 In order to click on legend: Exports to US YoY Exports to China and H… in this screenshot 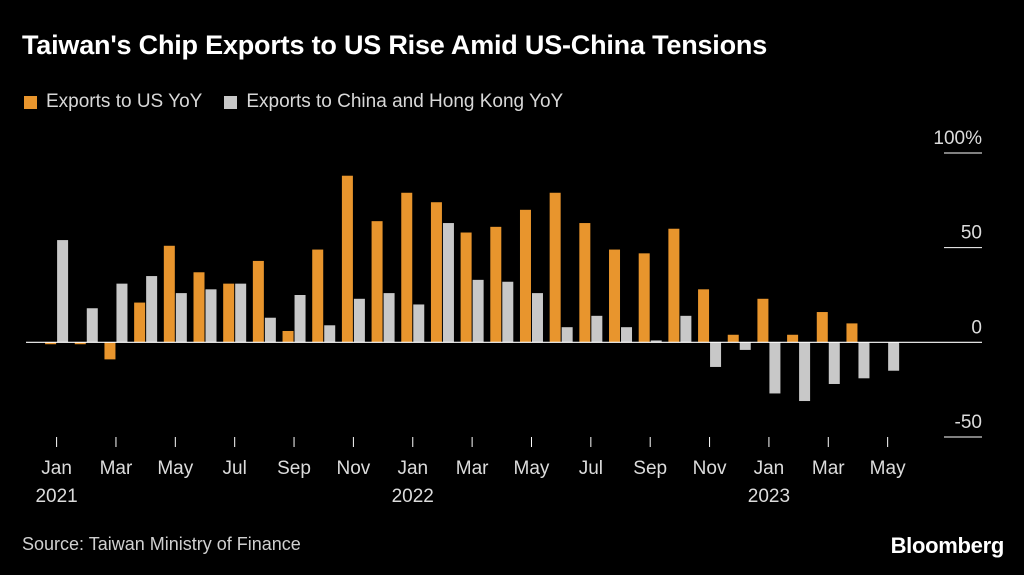, I will do `click(304, 102)`.